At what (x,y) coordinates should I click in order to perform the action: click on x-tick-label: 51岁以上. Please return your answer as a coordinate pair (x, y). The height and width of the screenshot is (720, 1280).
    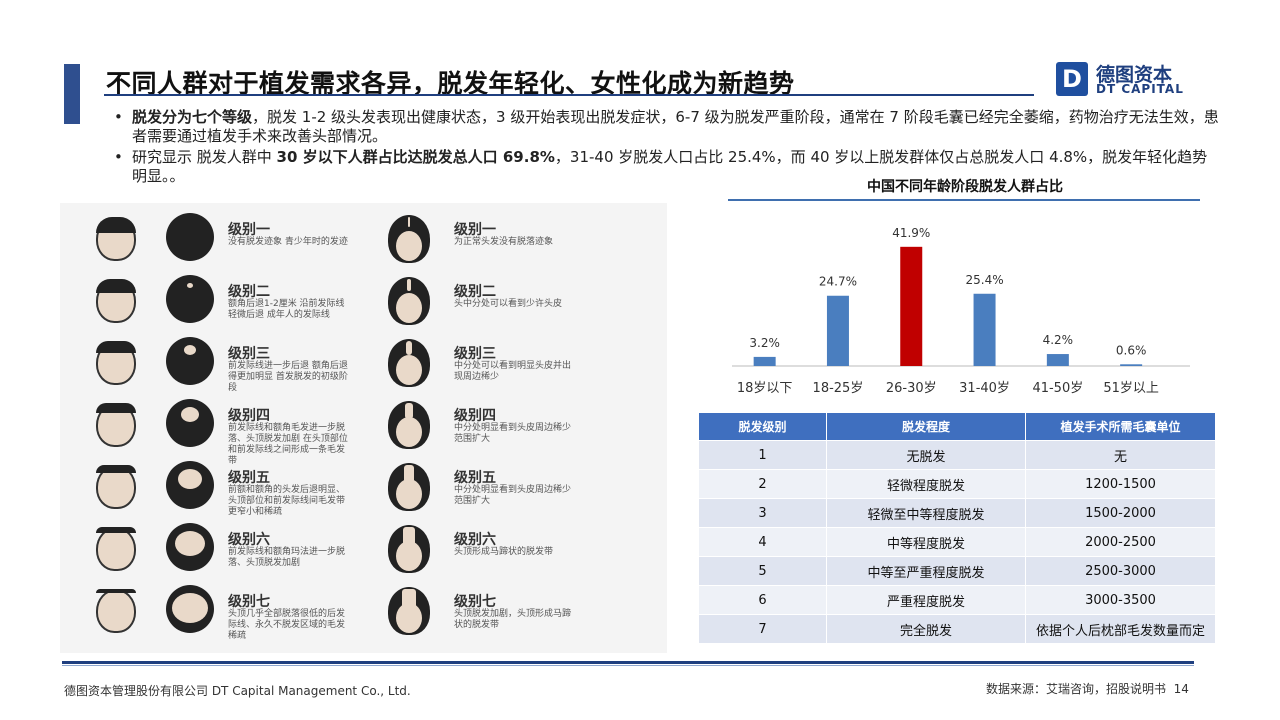
    Looking at the image, I should click on (1131, 388).